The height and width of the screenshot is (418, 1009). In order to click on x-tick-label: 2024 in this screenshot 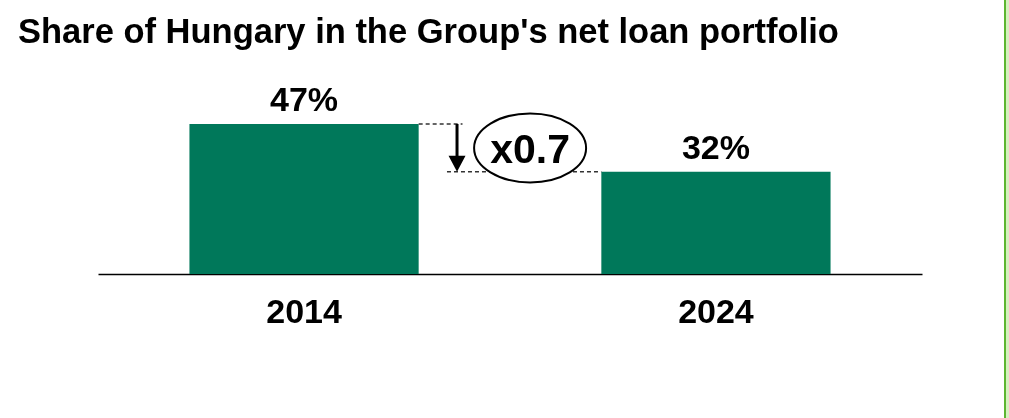, I will do `click(716, 310)`.